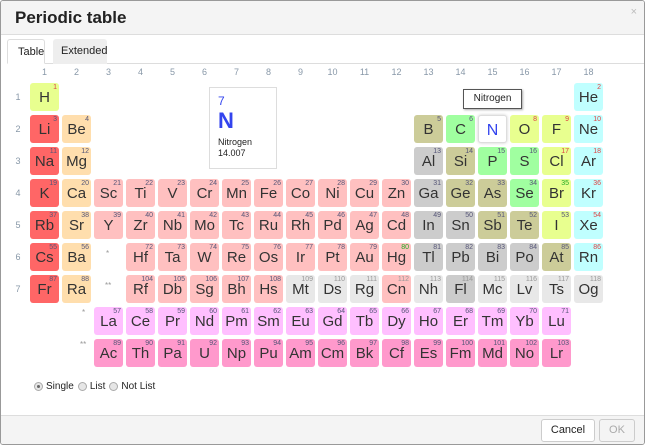 This screenshot has height=445, width=645. I want to click on element-cell-nd: 60 Nd, so click(204, 321).